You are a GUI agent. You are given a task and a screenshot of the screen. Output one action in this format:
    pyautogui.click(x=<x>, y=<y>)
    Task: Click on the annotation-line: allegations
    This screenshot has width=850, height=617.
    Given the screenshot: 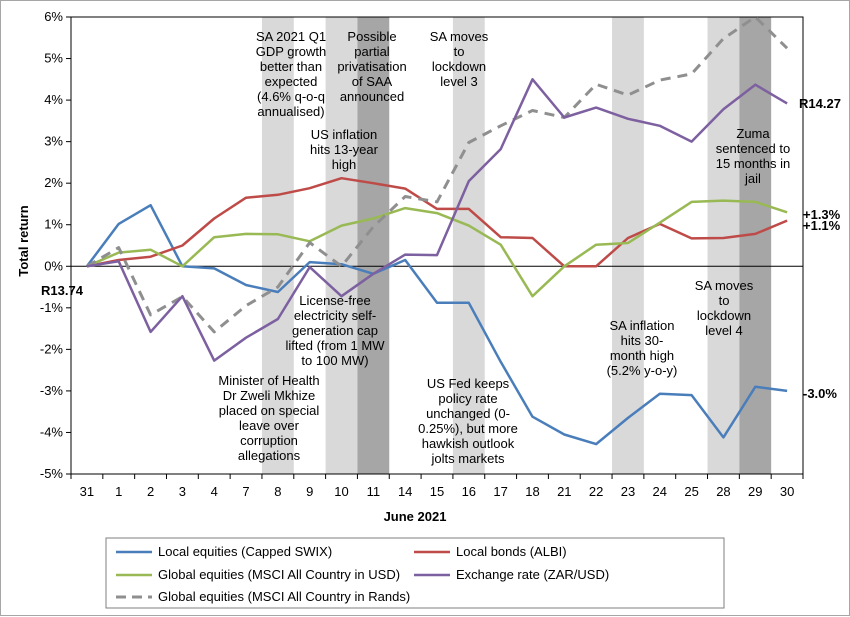 What is the action you would take?
    pyautogui.click(x=269, y=455)
    